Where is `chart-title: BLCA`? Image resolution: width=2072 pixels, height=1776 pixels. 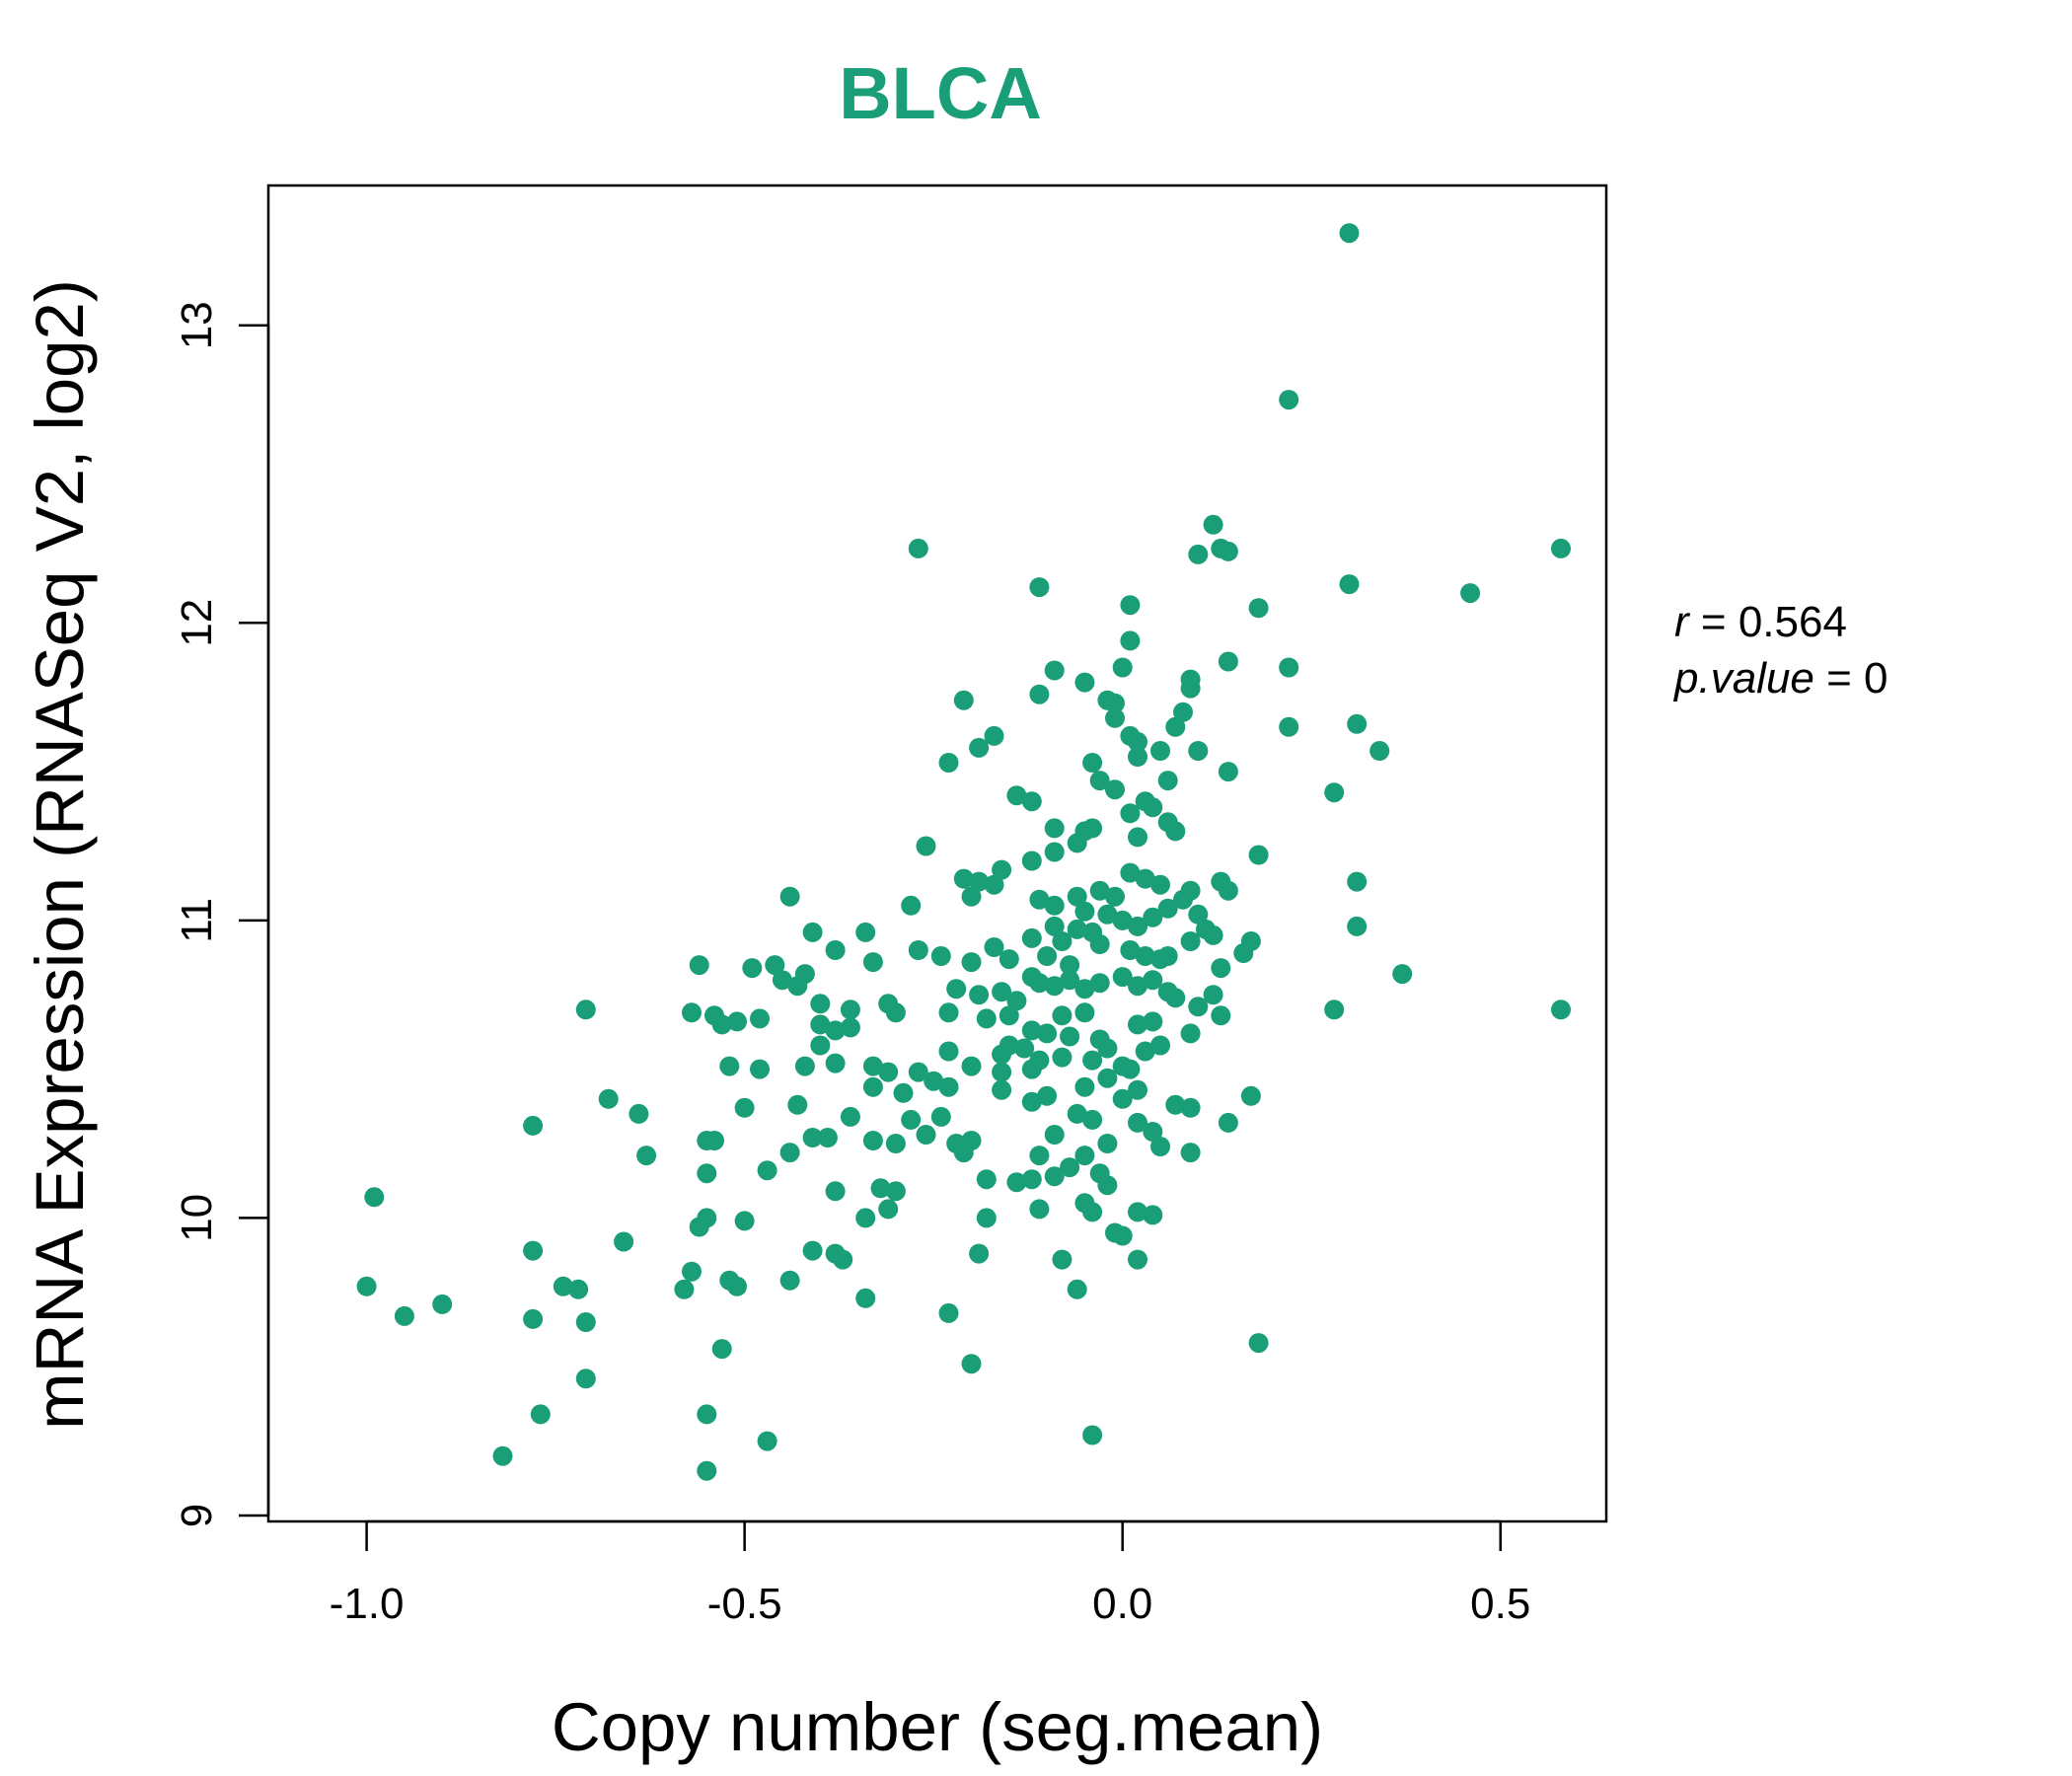
chart-title: BLCA is located at coordinates (941, 93).